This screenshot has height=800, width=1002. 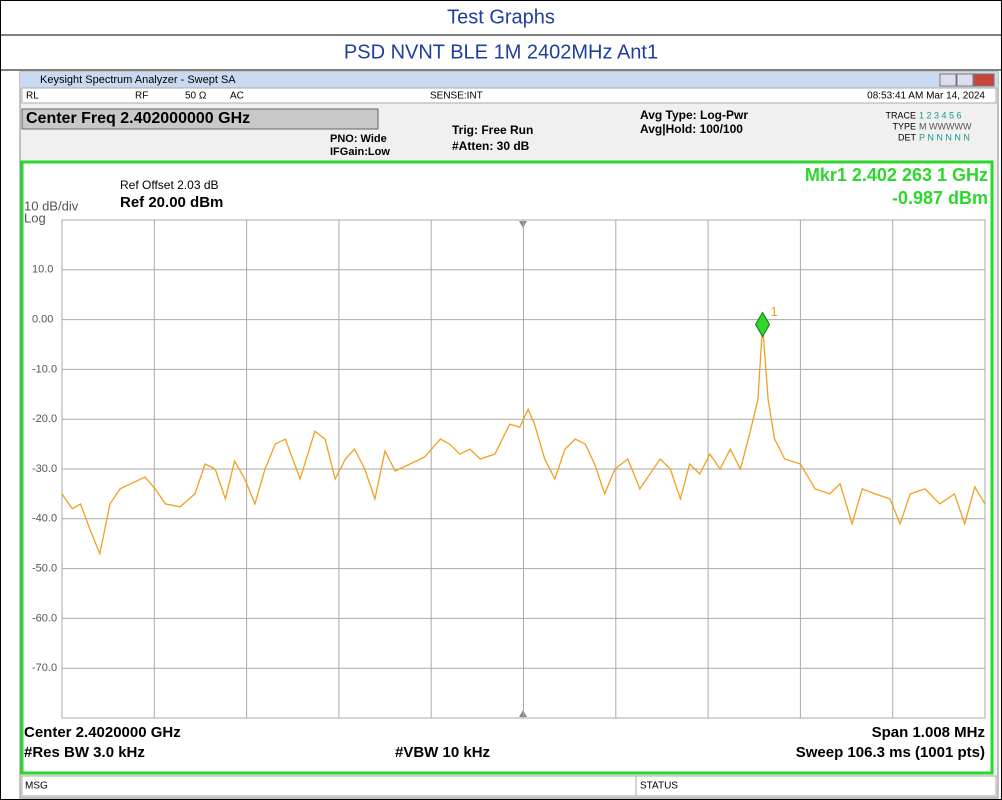 What do you see at coordinates (491, 146) in the screenshot?
I see `atten: #Atten: 30 dB` at bounding box center [491, 146].